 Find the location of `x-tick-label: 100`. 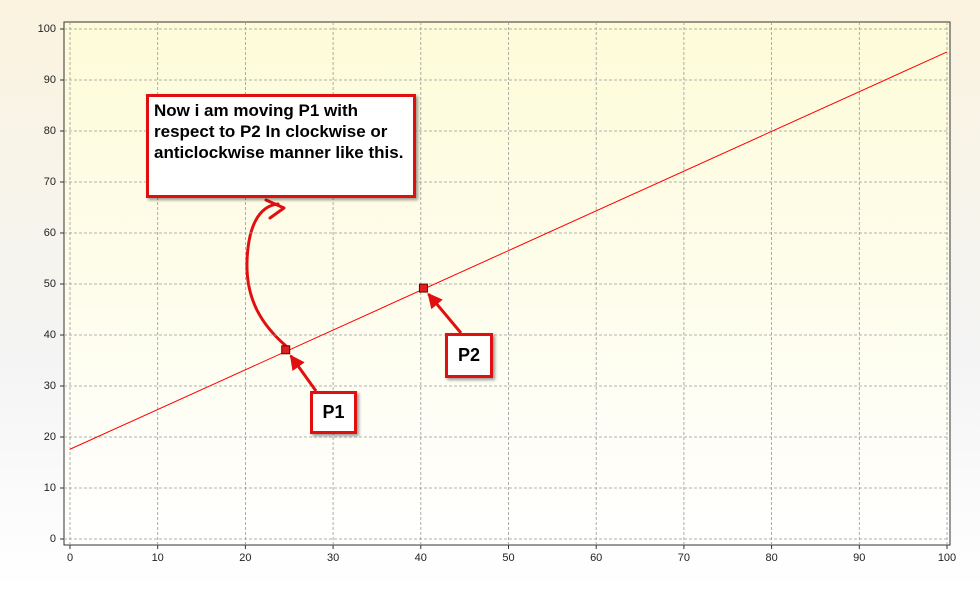

x-tick-label: 100 is located at coordinates (947, 558).